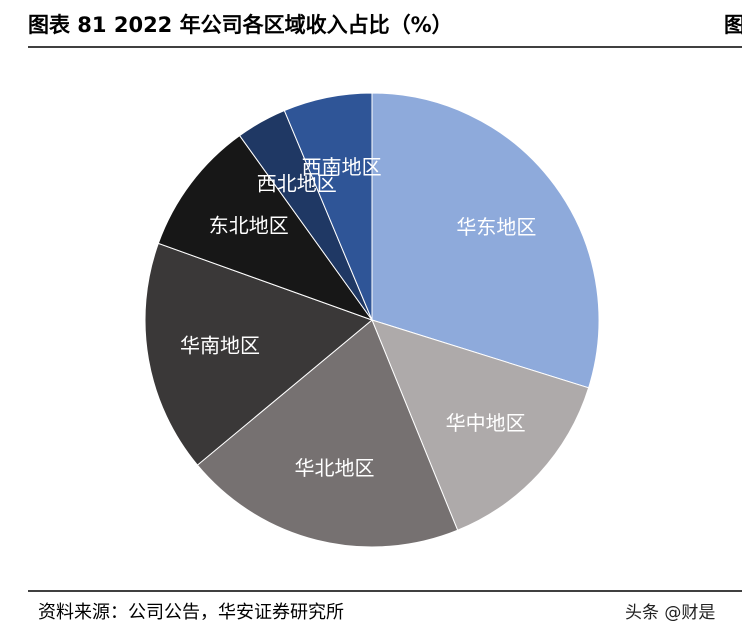 This screenshot has width=742, height=639. What do you see at coordinates (670, 613) in the screenshot?
I see `watermark: 头条 @财是` at bounding box center [670, 613].